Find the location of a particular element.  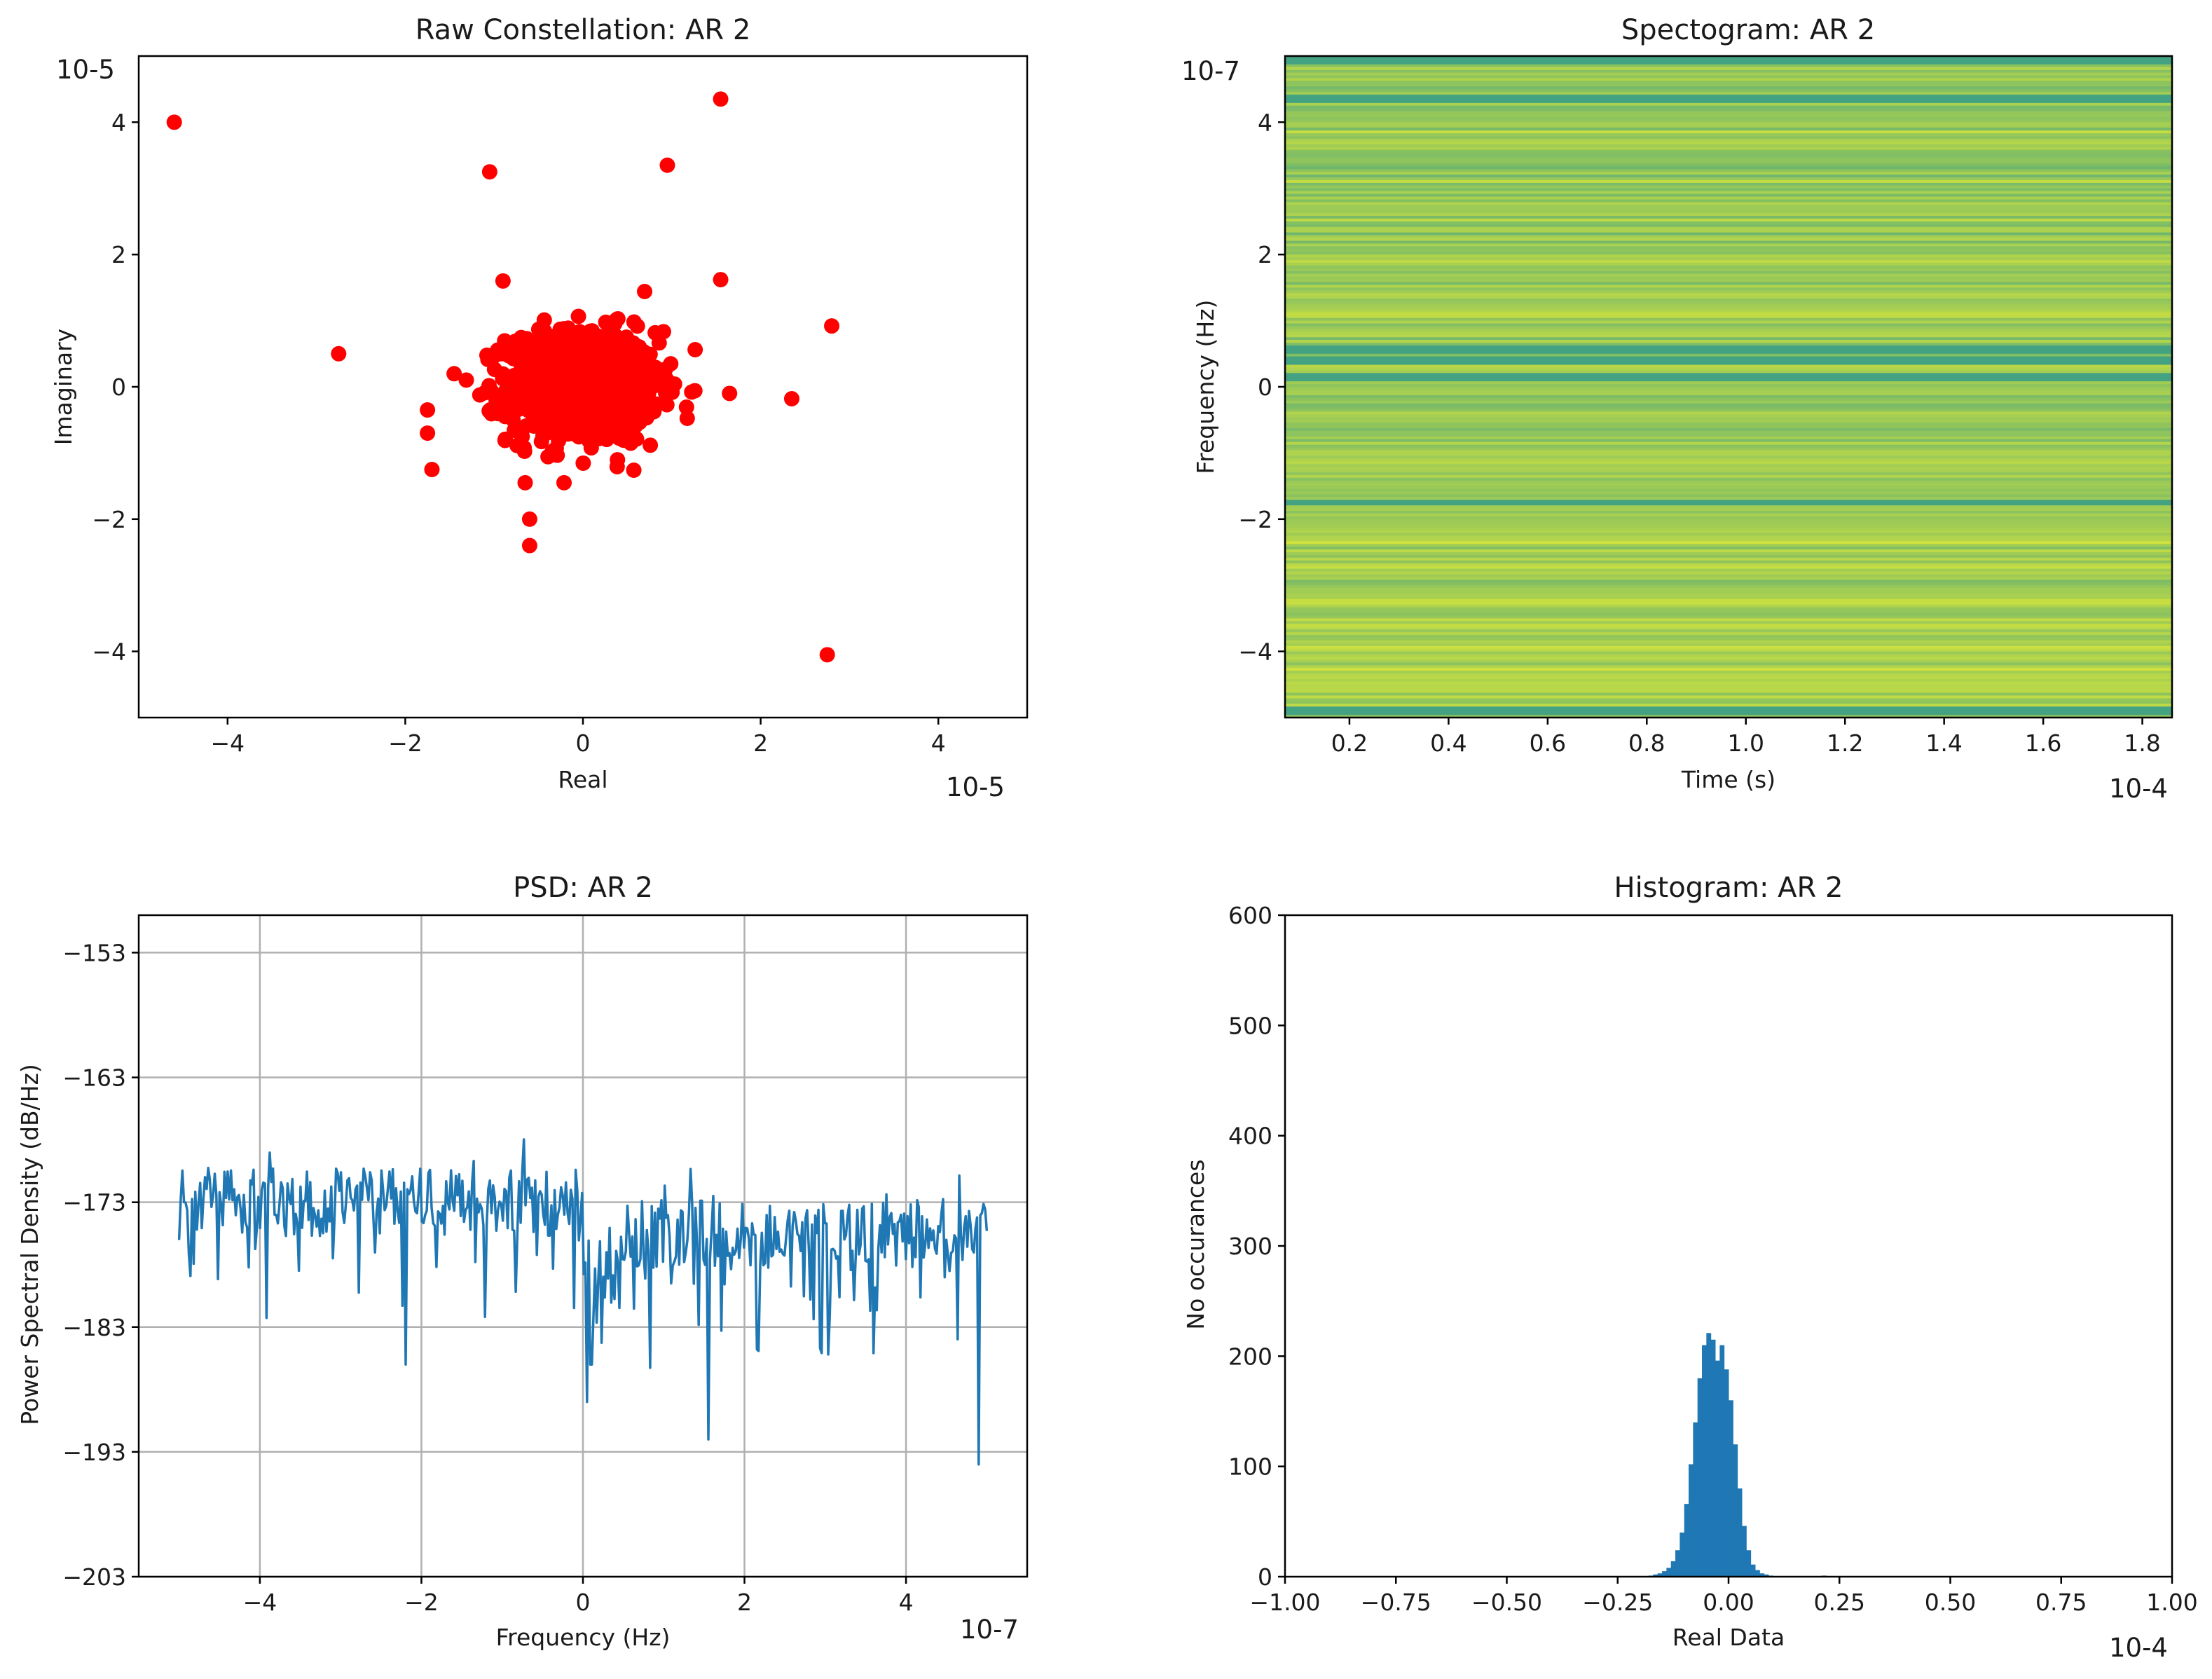

psd-ylabel: Power Spectral Density (dB/Hz) is located at coordinates (30, 1244).